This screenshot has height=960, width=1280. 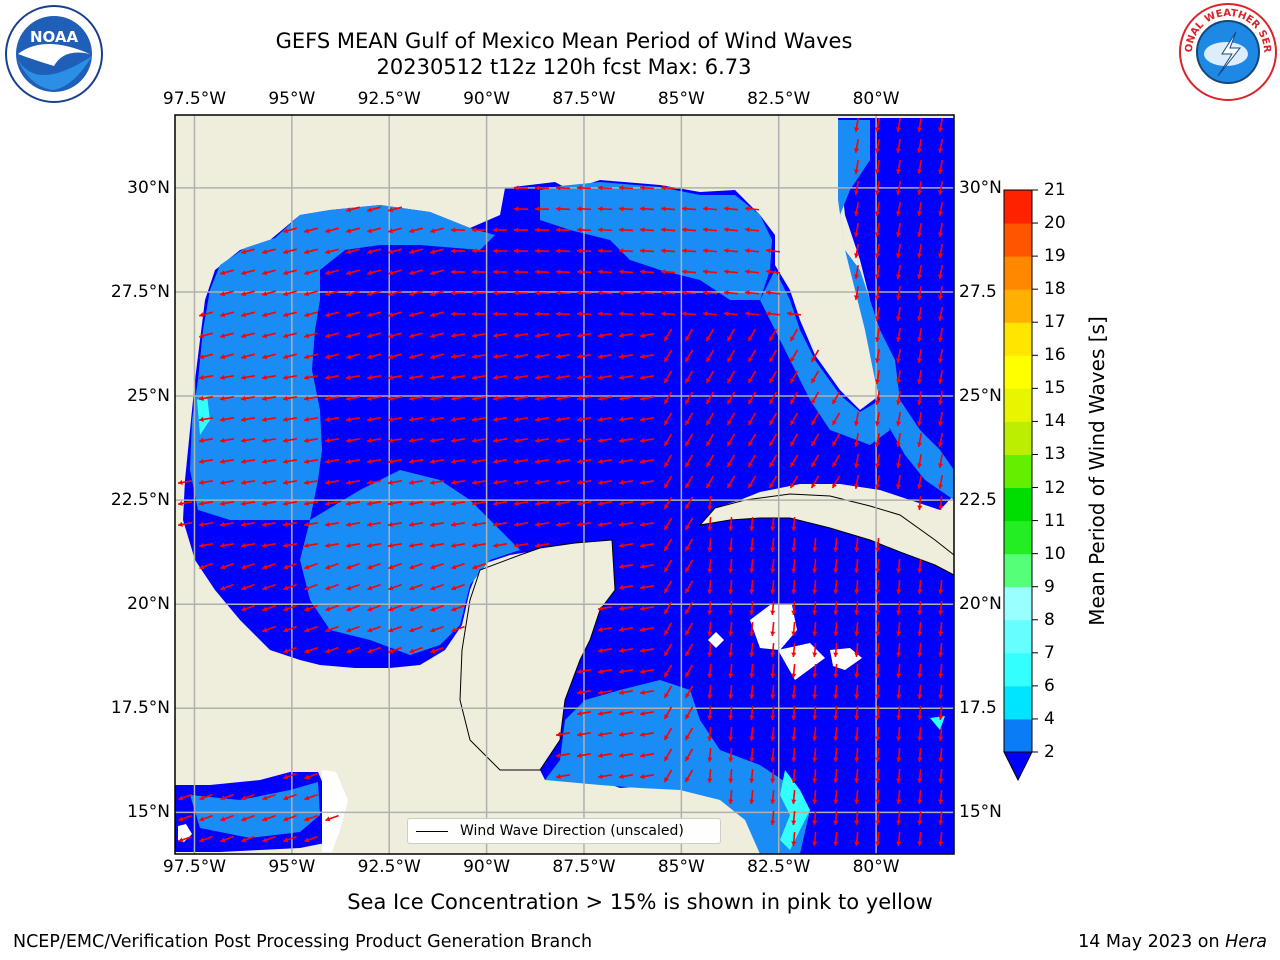 What do you see at coordinates (410, 562) in the screenshot?
I see `coastal-water-south` at bounding box center [410, 562].